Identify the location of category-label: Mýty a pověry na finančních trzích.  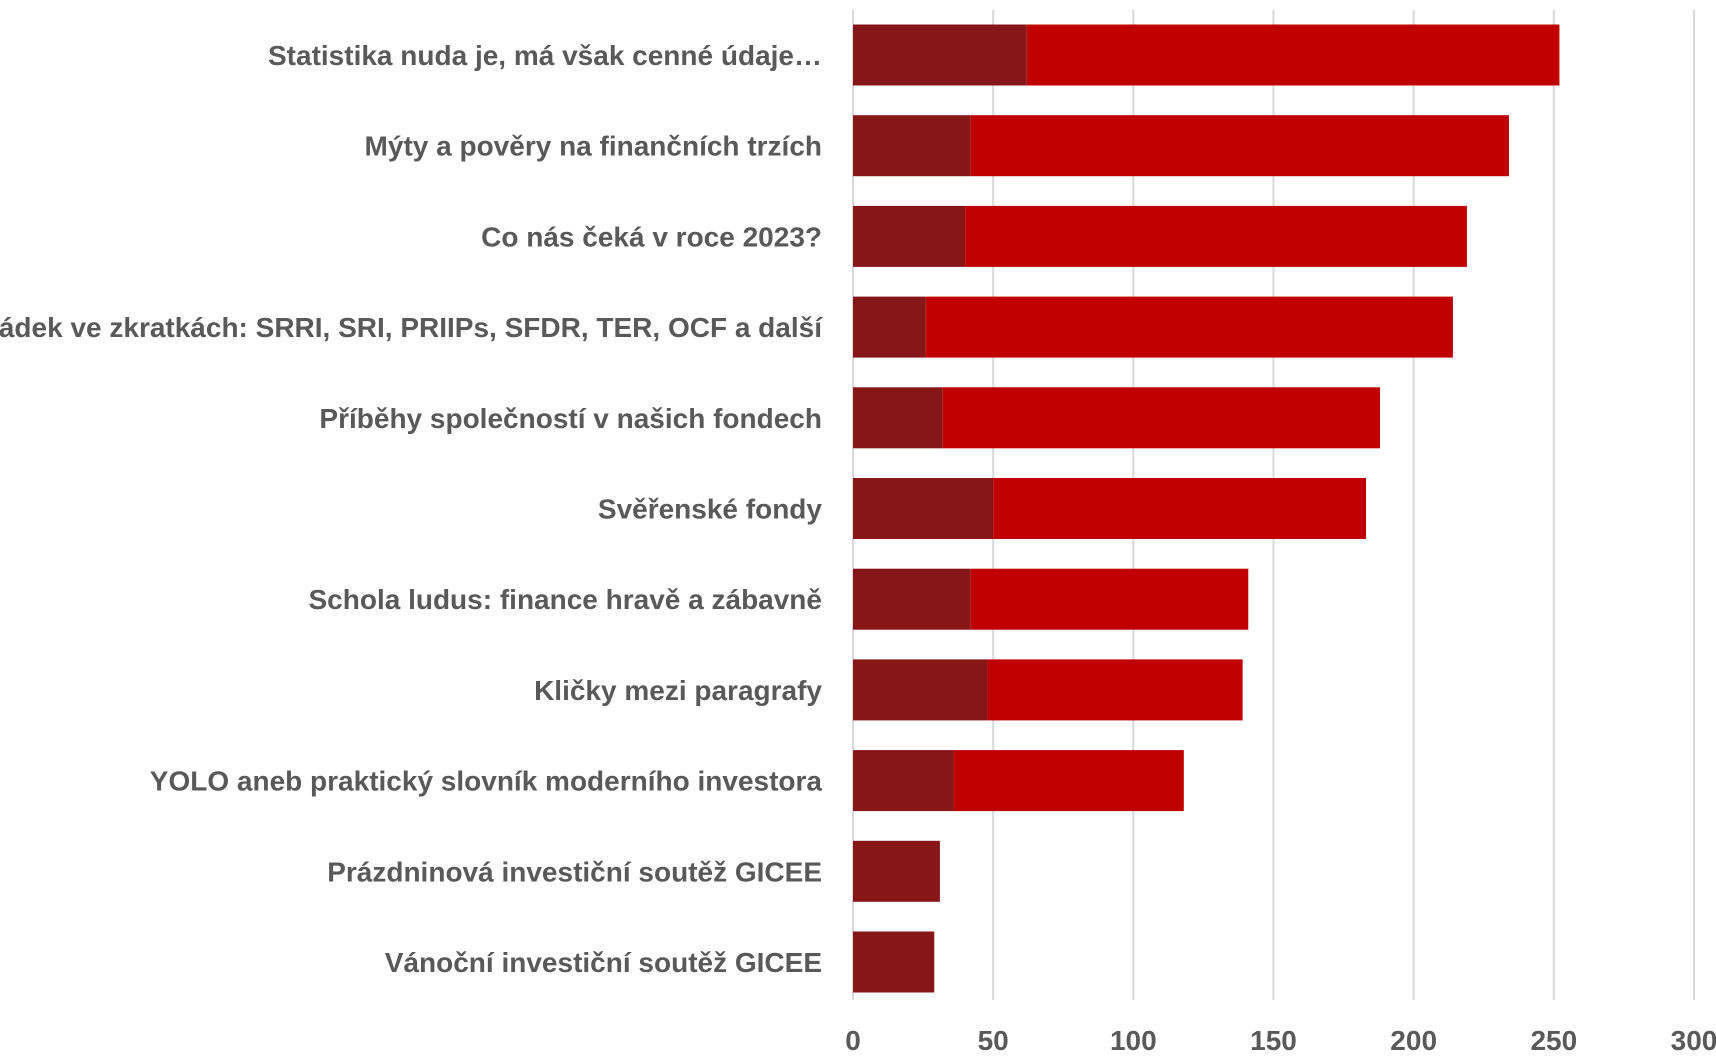
(593, 146).